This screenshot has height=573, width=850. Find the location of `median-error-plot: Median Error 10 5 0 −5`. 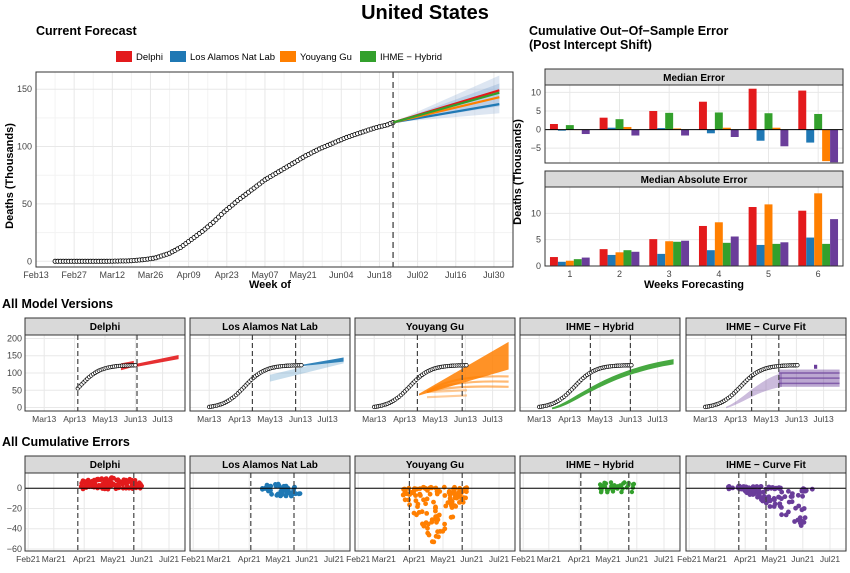

median-error-plot: Median Error 10 5 0 −5 is located at coordinates (687, 116).